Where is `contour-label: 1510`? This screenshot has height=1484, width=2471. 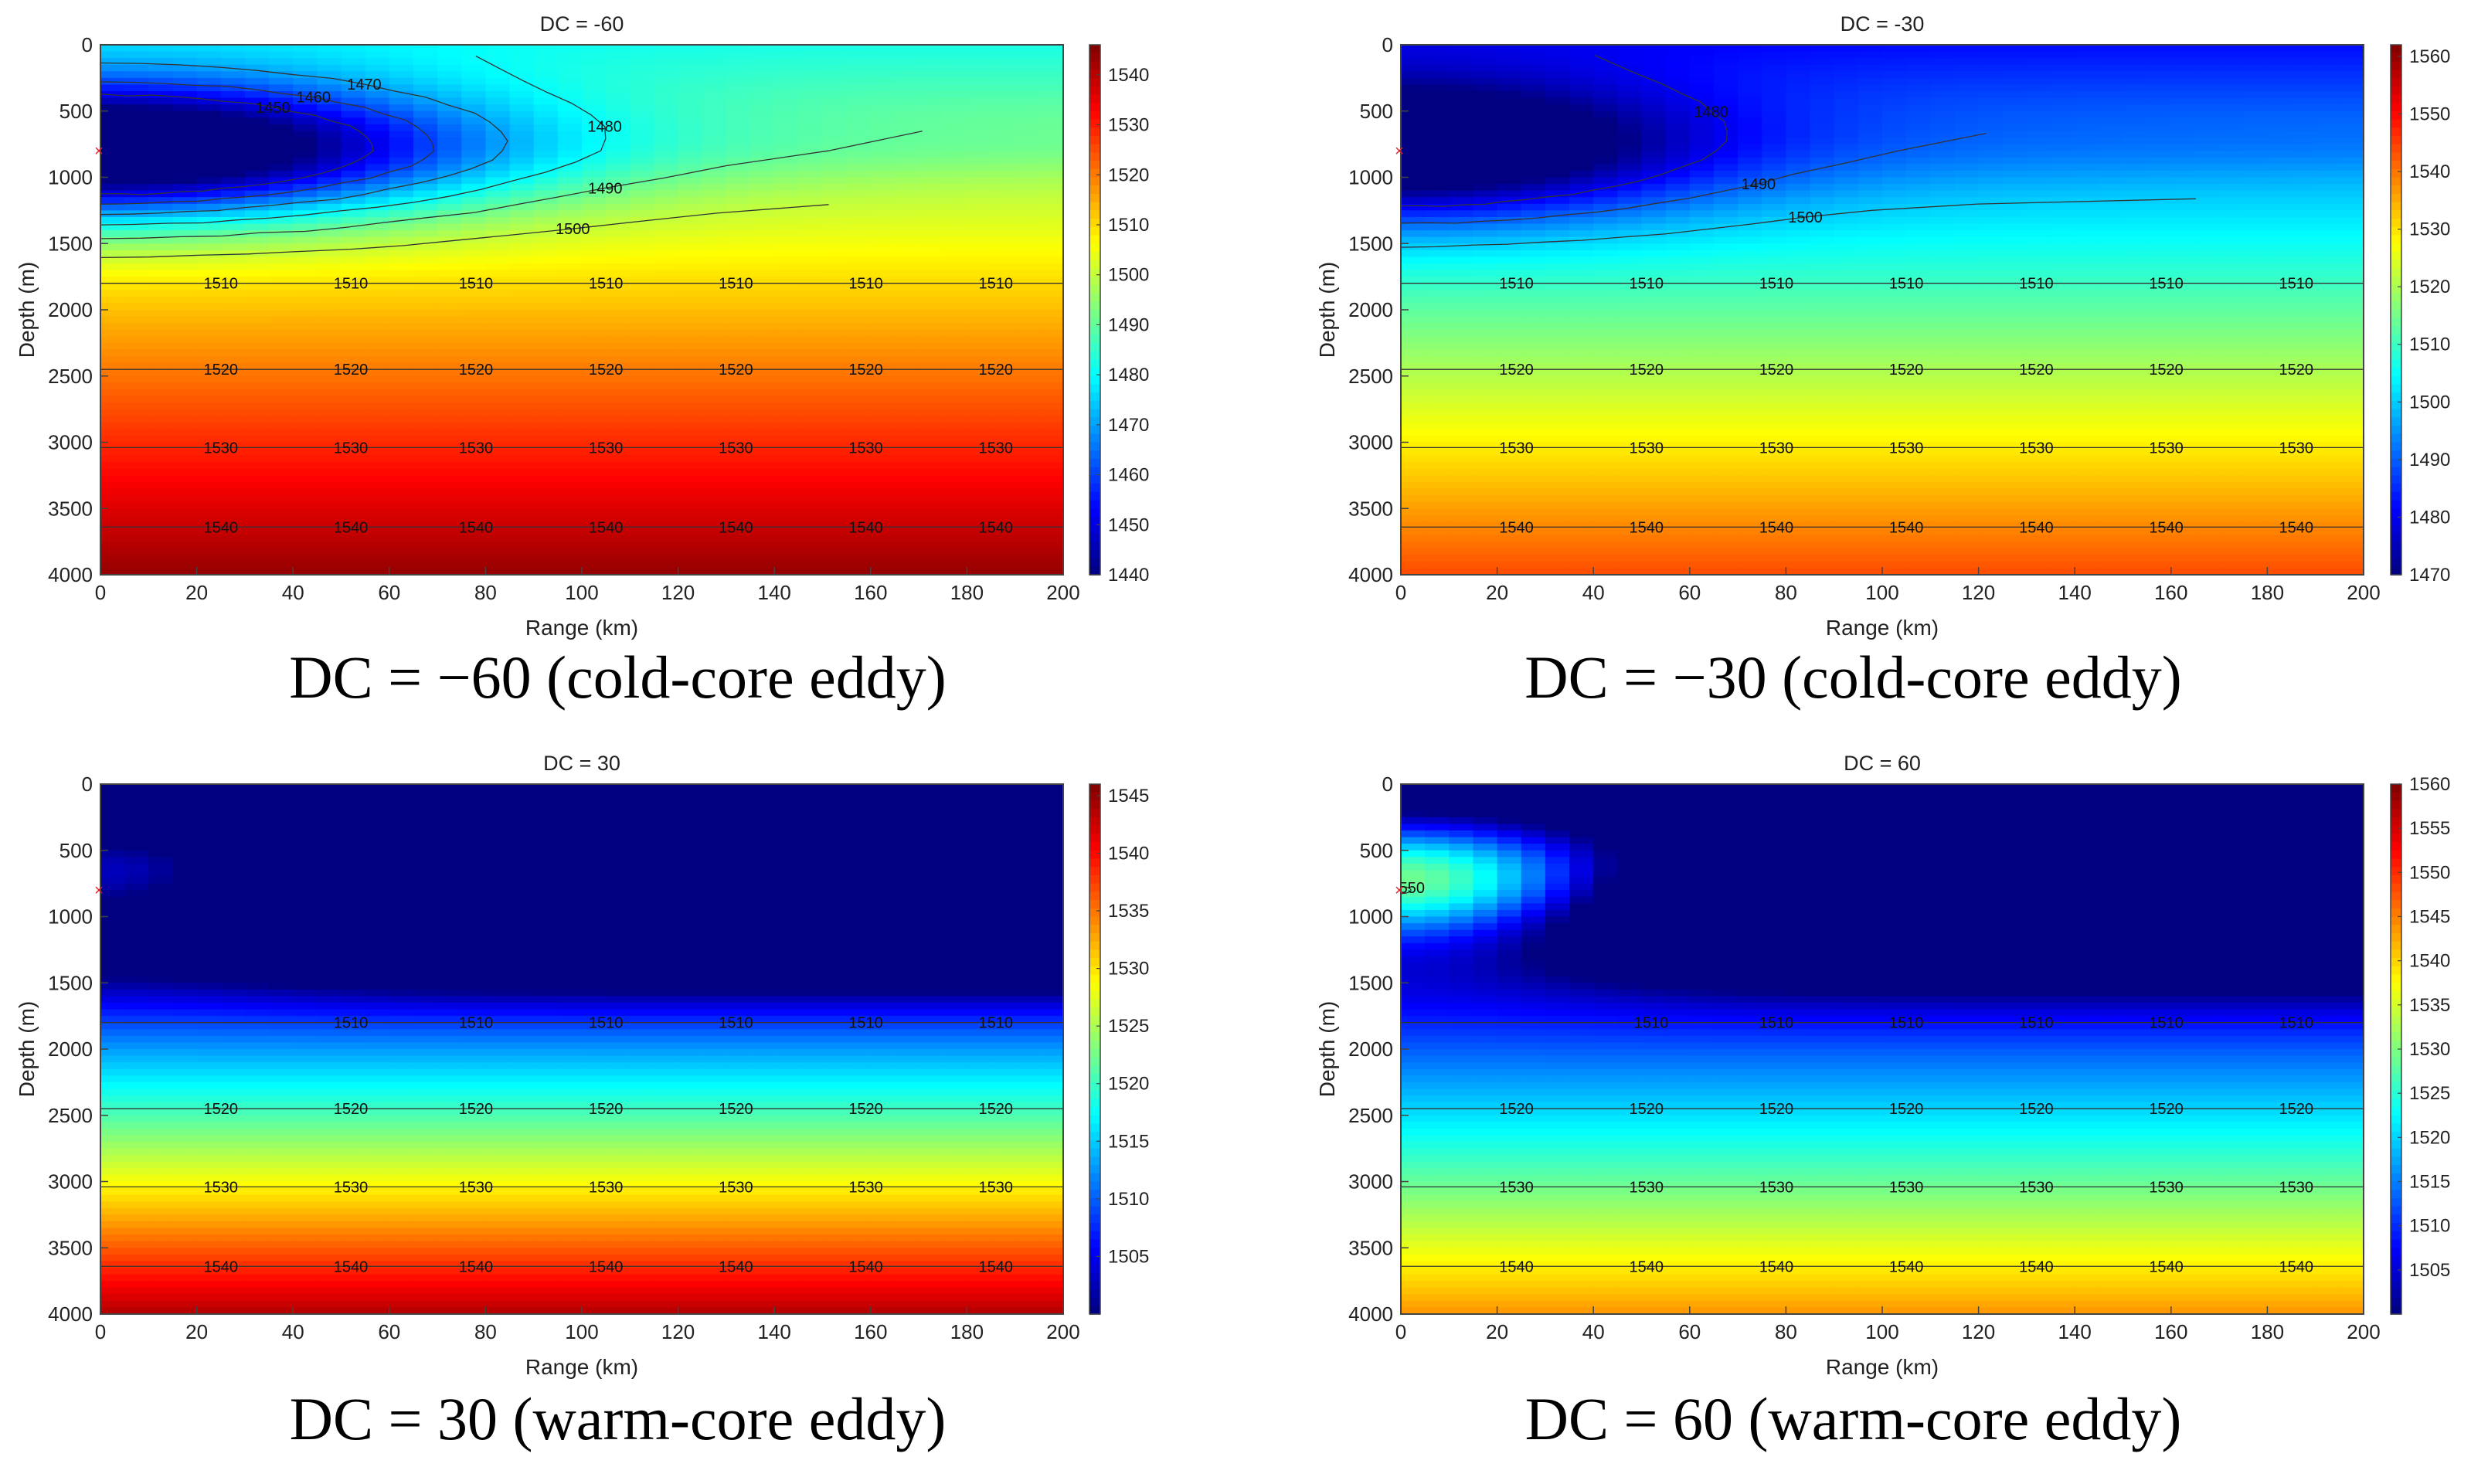
contour-label: 1510 is located at coordinates (221, 284).